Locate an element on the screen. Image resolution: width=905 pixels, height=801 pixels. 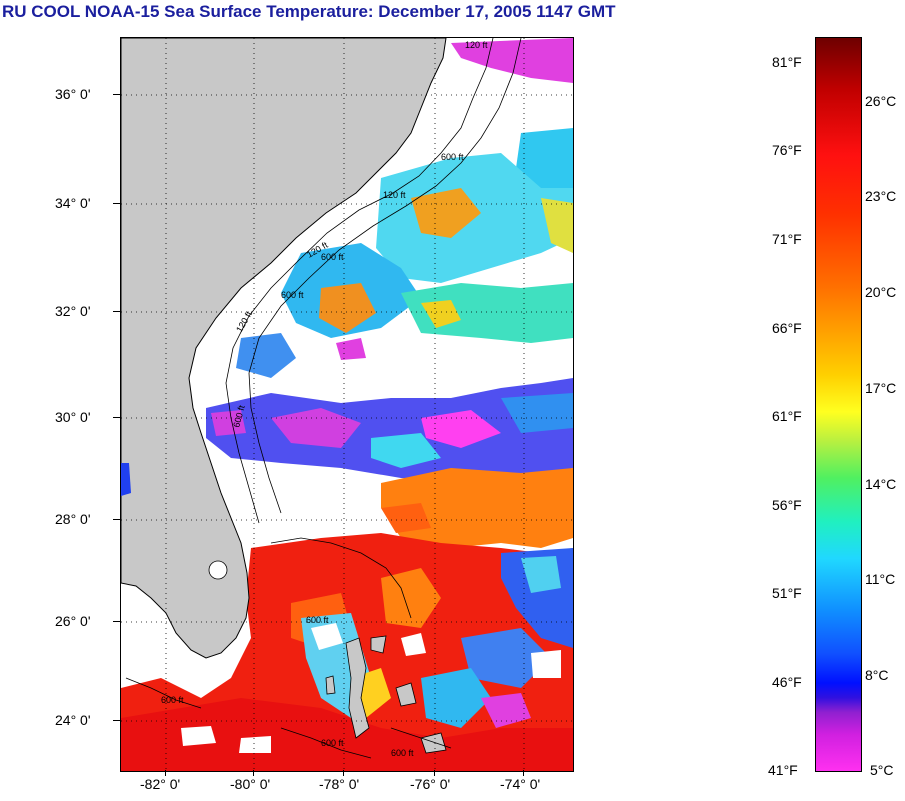
colorbar-f-label: 81°F is located at coordinates (787, 62).